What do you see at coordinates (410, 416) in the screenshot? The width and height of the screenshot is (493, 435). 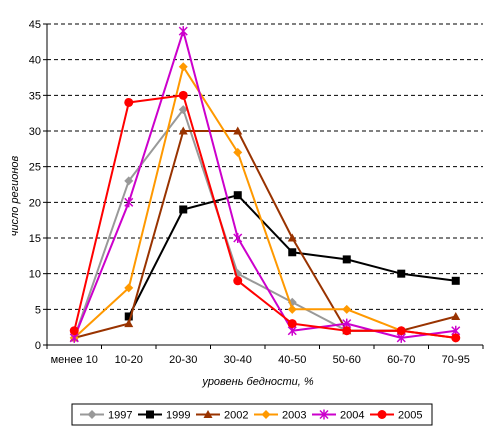 I see `legend-label: 2005` at bounding box center [410, 416].